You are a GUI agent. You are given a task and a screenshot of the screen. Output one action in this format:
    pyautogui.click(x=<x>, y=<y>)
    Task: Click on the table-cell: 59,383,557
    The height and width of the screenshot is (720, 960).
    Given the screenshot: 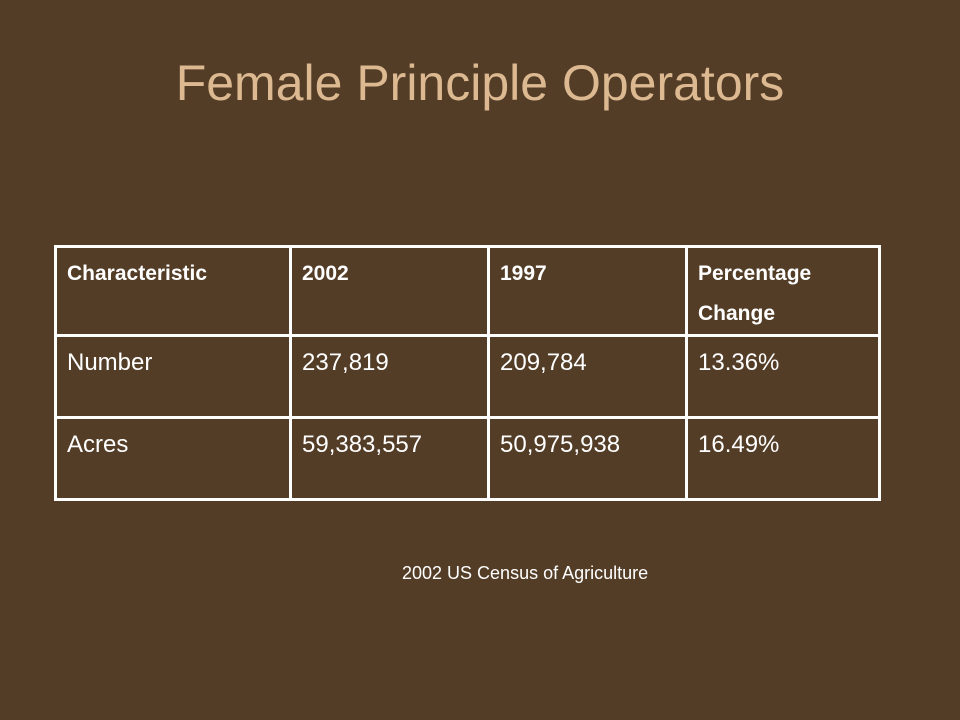 What is the action you would take?
    pyautogui.click(x=389, y=458)
    